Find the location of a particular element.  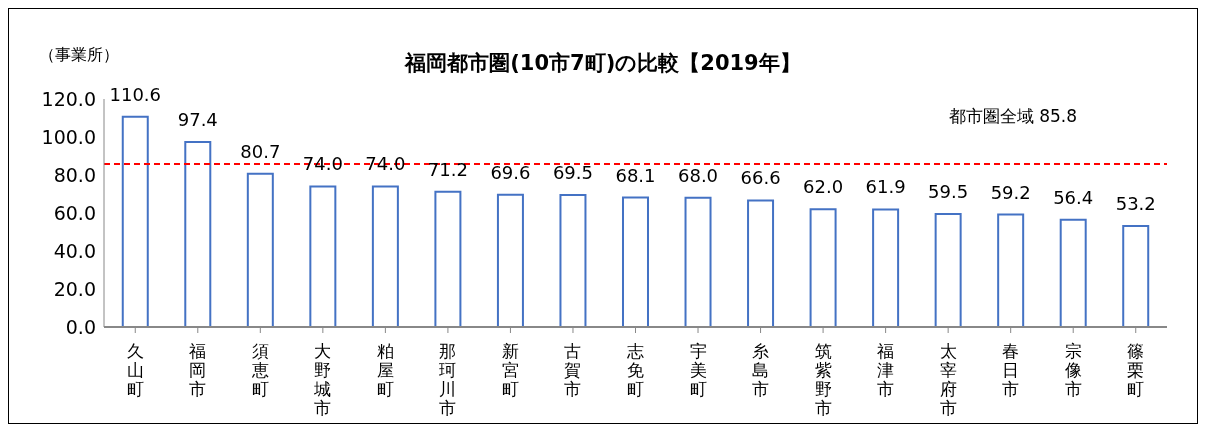

x-tick-label: 宗像市 is located at coordinates (1073, 370).